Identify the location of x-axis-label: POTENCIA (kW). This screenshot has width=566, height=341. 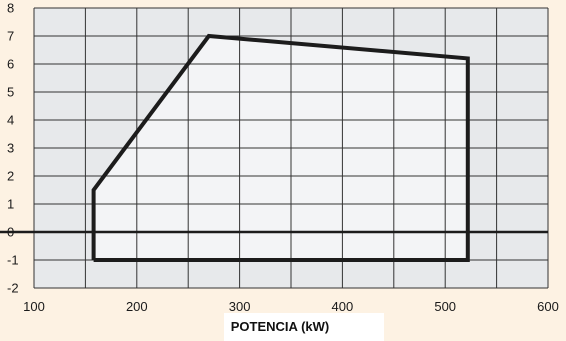
(280, 326).